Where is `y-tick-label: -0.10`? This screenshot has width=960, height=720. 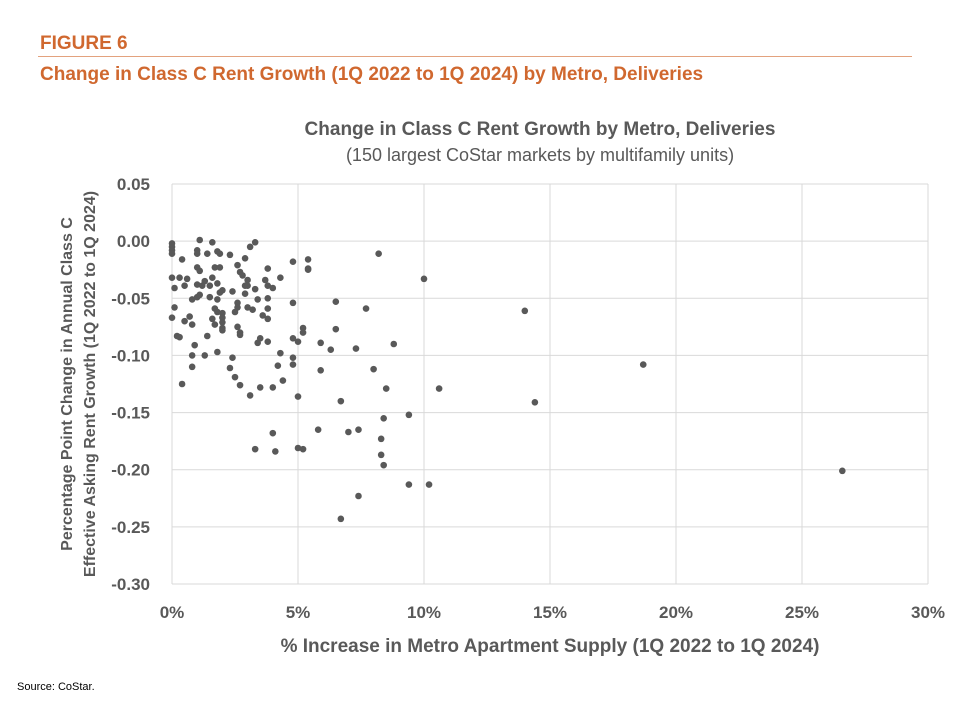 y-tick-label: -0.10 is located at coordinates (130, 355).